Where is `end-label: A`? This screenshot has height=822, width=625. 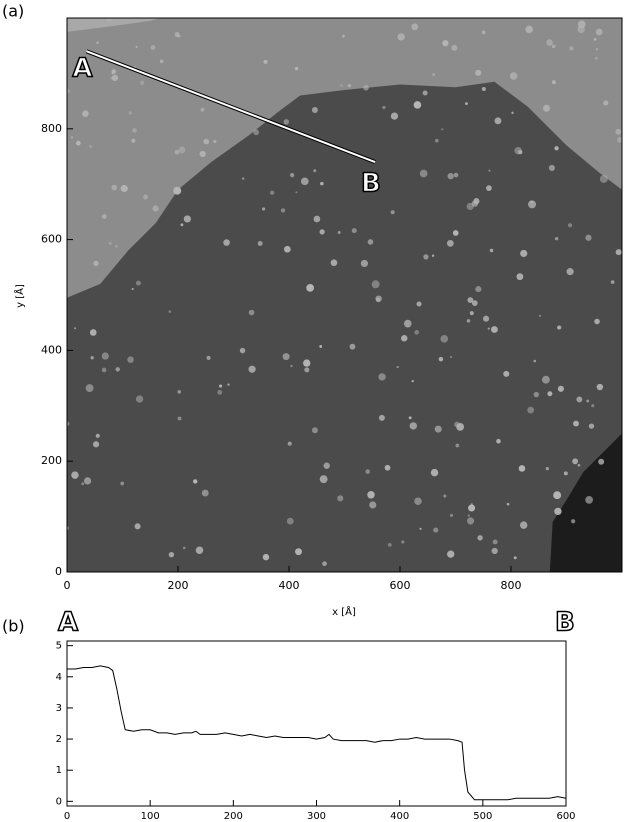
end-label: A is located at coordinates (68, 623).